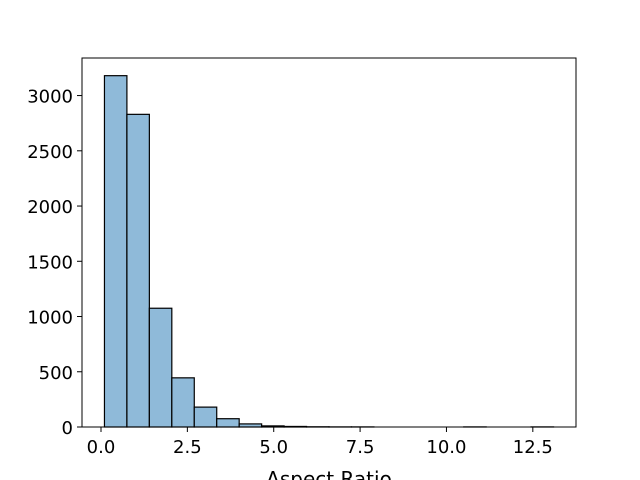 The width and height of the screenshot is (640, 480). Describe the element at coordinates (187, 447) in the screenshot. I see `x-tick-label: 2.5` at that location.